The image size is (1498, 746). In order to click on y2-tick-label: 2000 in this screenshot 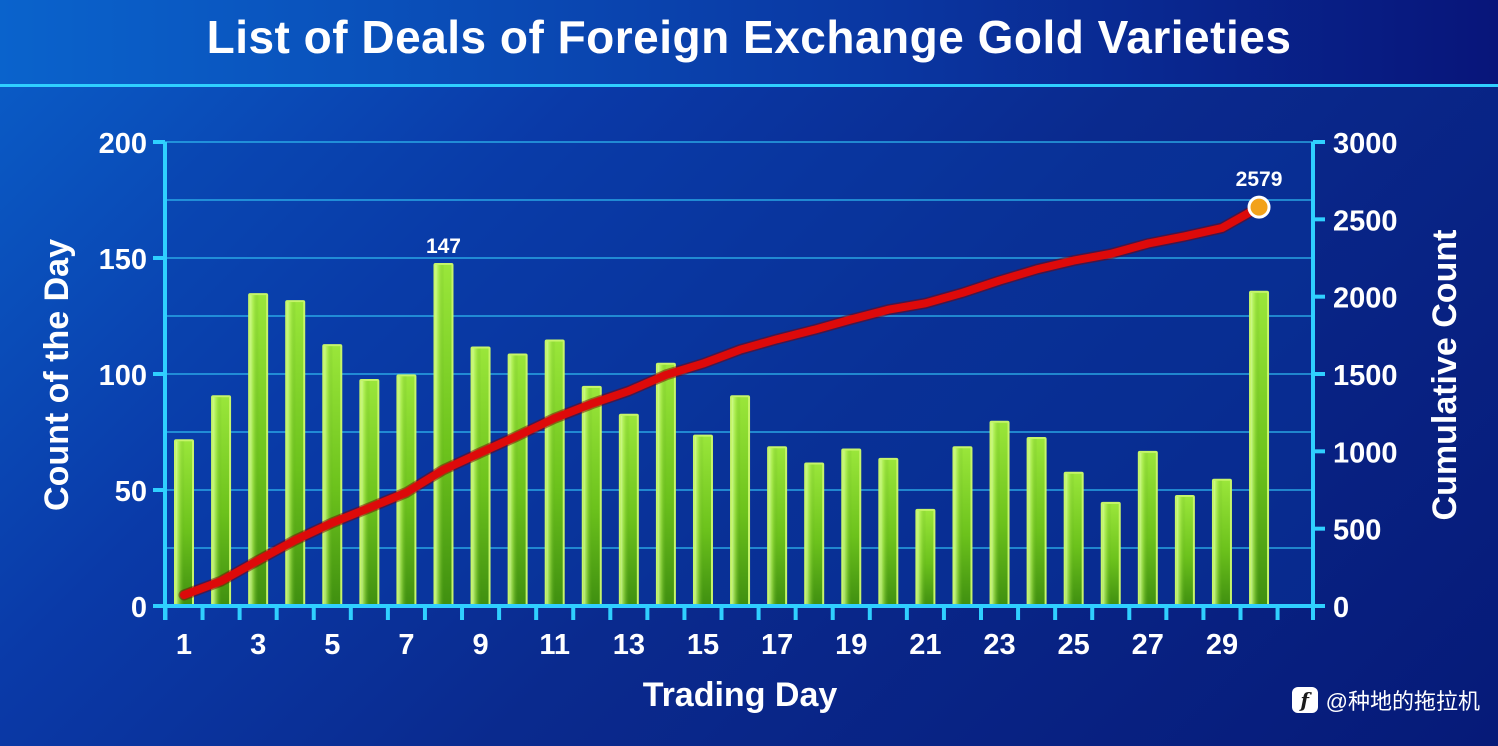, I will do `click(1365, 299)`.